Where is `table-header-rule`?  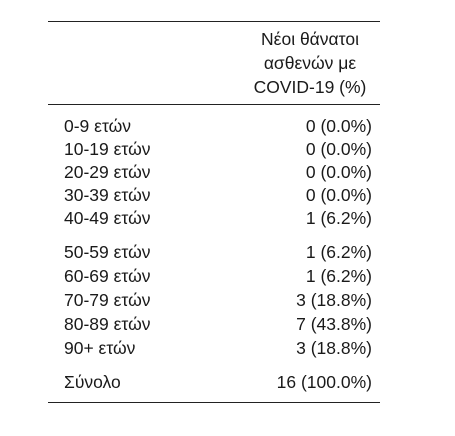
table-header-rule is located at coordinates (214, 104).